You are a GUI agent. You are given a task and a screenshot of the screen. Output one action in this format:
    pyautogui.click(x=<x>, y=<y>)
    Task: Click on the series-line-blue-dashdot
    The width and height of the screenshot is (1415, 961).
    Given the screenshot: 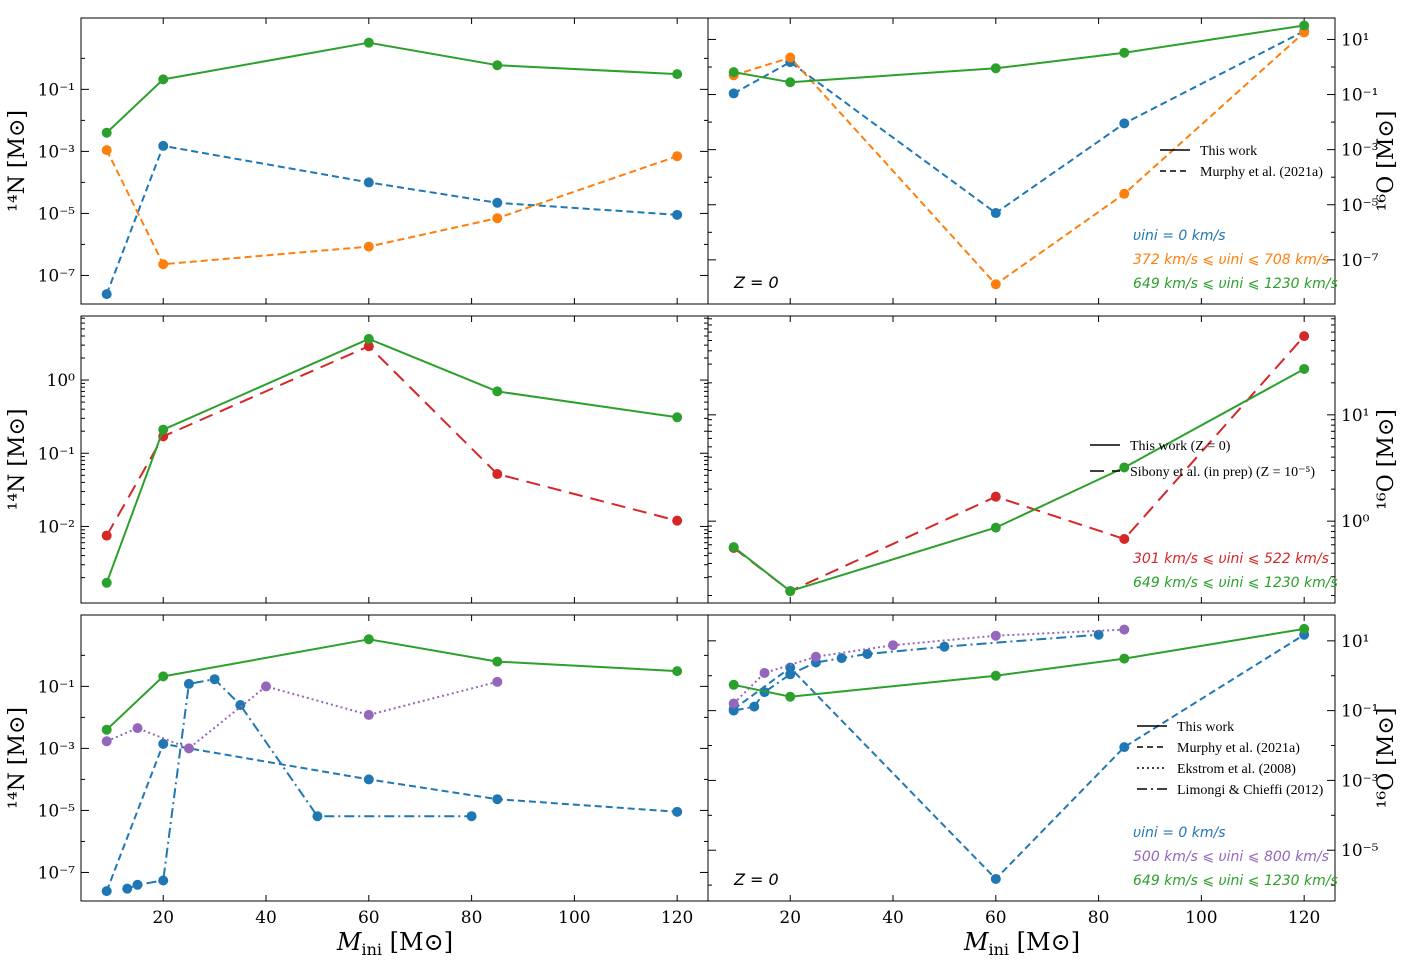 What is the action you would take?
    pyautogui.click(x=299, y=784)
    